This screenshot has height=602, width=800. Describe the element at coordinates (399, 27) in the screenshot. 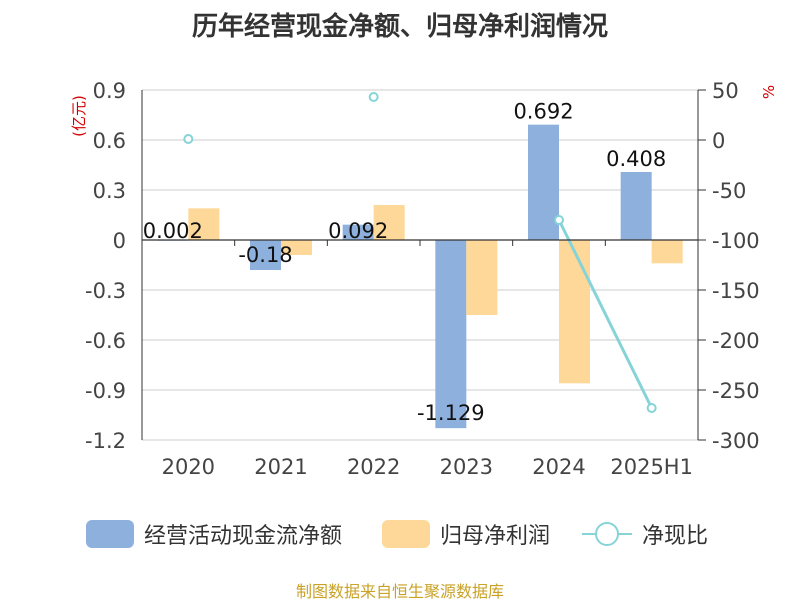

I see `chart-title: 历年经营现金净额、归母净利润情况` at that location.